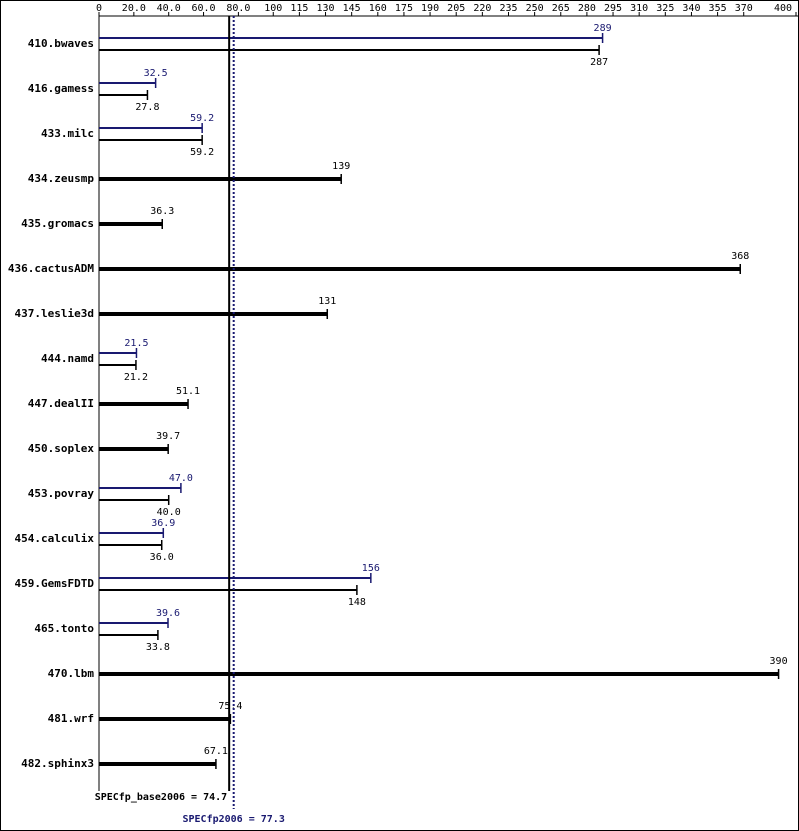  Describe the element at coordinates (99, 8) in the screenshot. I see `x-tick-label: 0` at that location.